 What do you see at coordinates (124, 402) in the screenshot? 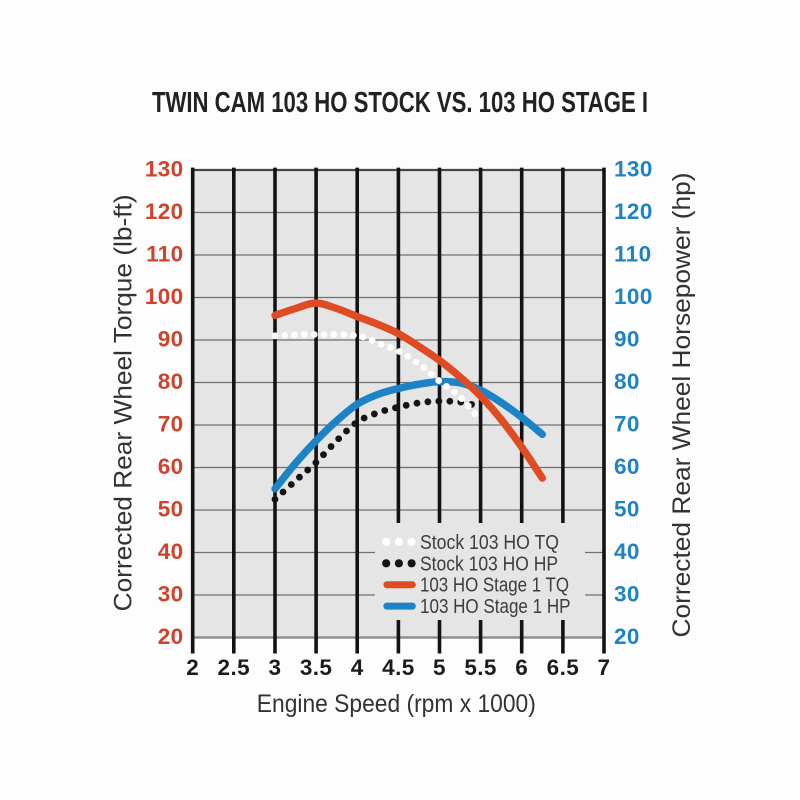
I see `svg-text:Corrected Rear Wheel Torque (l: Corrected Rear Wheel Torque (lb-ft)` at bounding box center [124, 402].